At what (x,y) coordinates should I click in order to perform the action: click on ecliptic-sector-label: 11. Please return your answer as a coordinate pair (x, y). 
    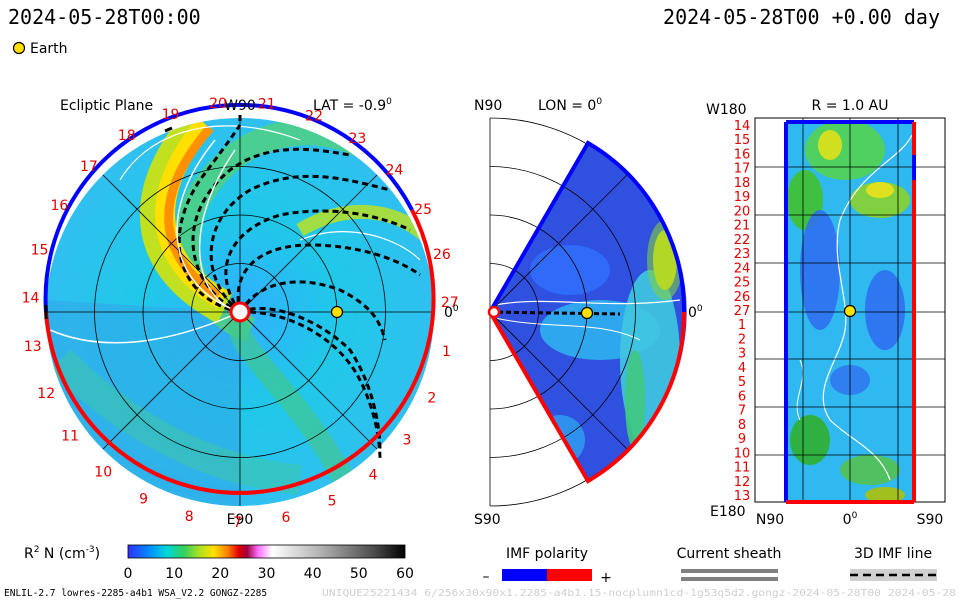
    Looking at the image, I should click on (70, 436).